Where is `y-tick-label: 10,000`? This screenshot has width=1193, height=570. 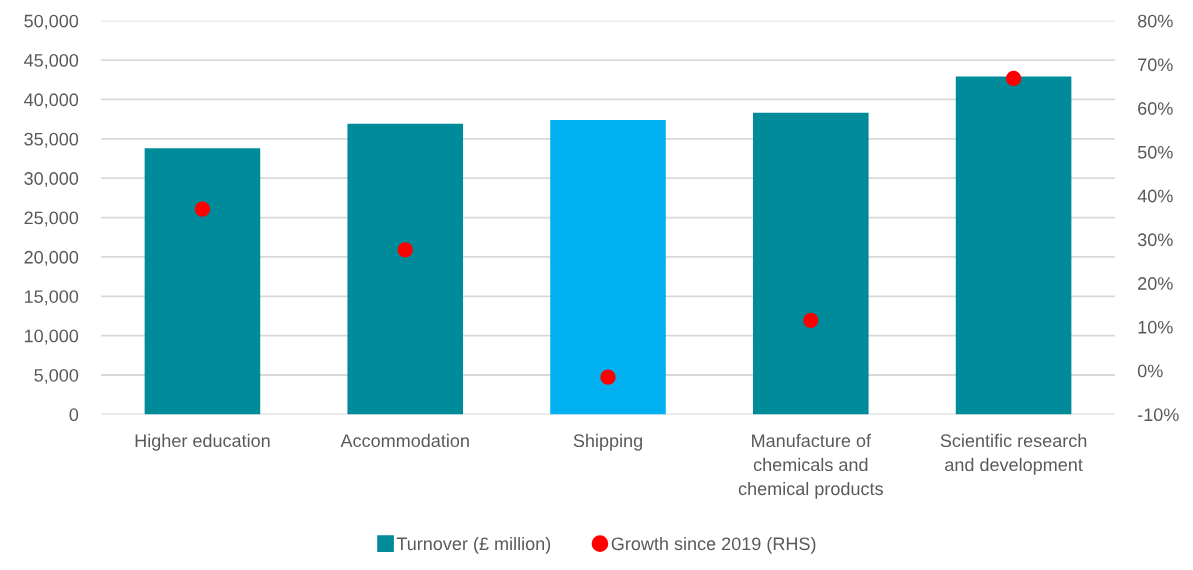
y-tick-label: 10,000 is located at coordinates (51, 337).